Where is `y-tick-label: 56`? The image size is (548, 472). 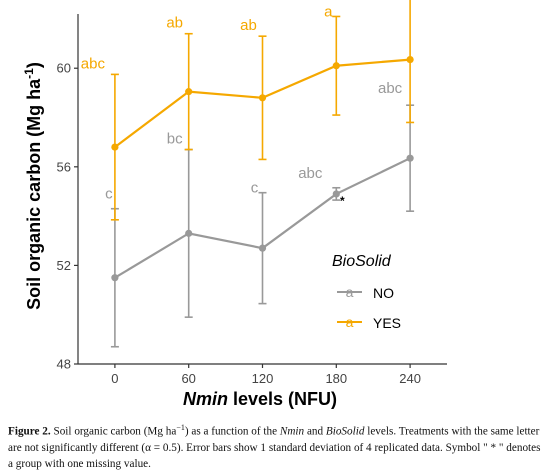
y-tick-label: 56 is located at coordinates (64, 166).